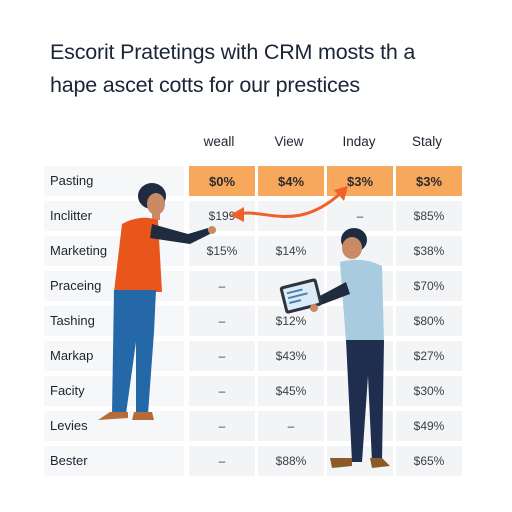  Describe the element at coordinates (157, 301) in the screenshot. I see `person-pointing-illustration` at that location.